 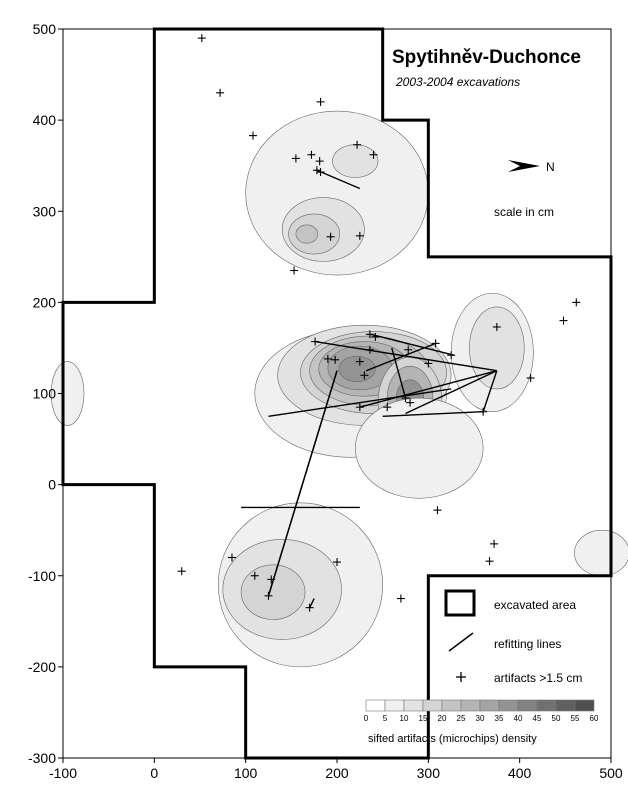 What do you see at coordinates (461, 642) in the screenshot?
I see `legend-line-icon` at bounding box center [461, 642].